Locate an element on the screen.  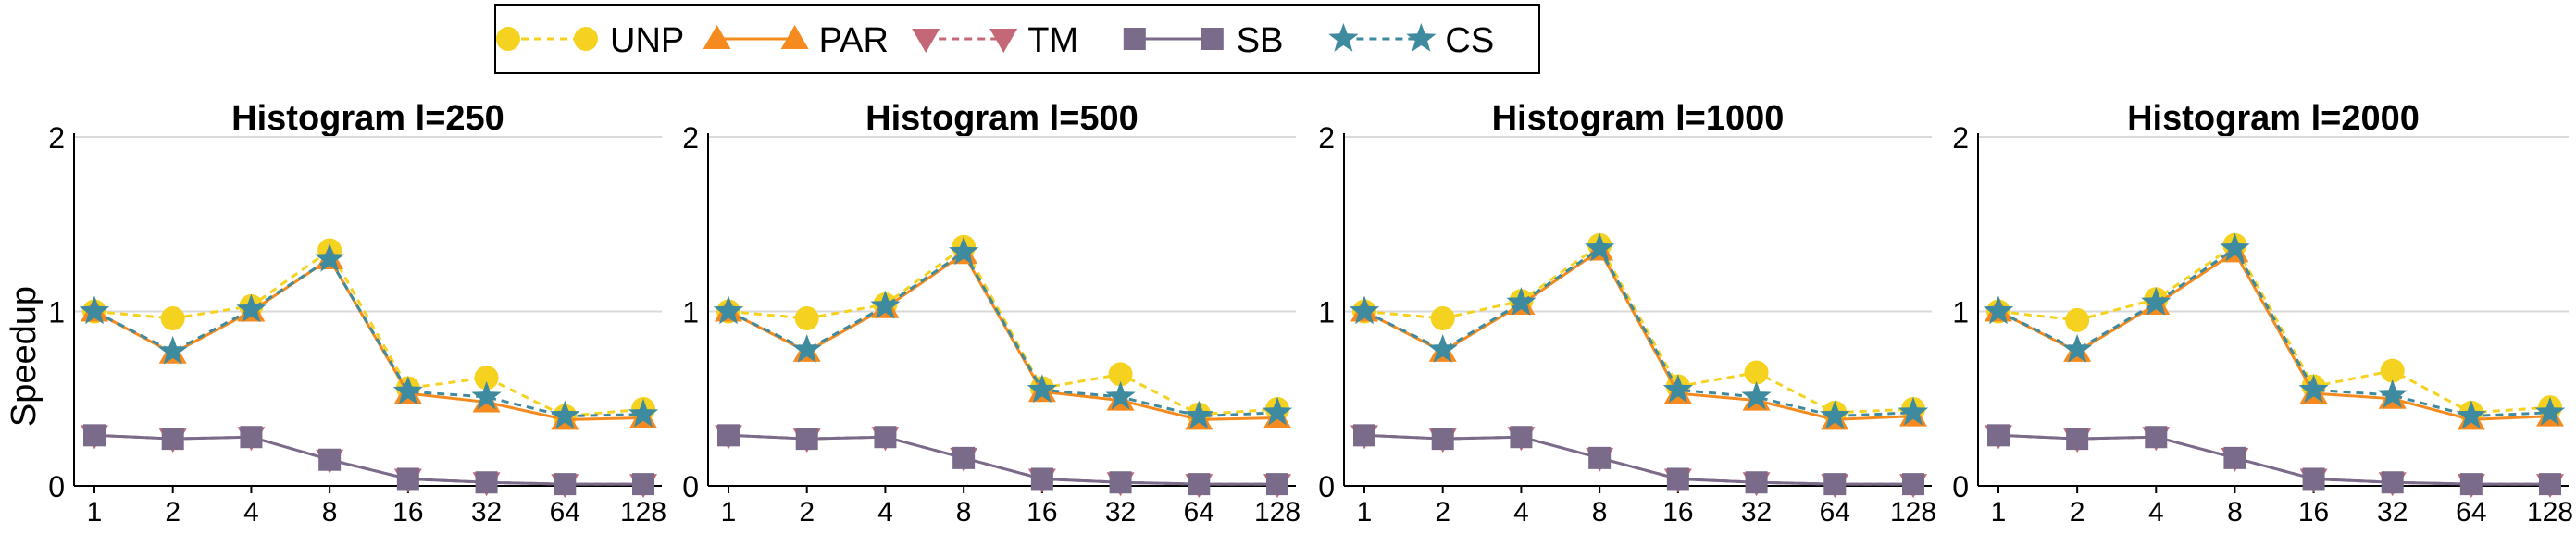
legend-marker-right-unp is located at coordinates (586, 39).